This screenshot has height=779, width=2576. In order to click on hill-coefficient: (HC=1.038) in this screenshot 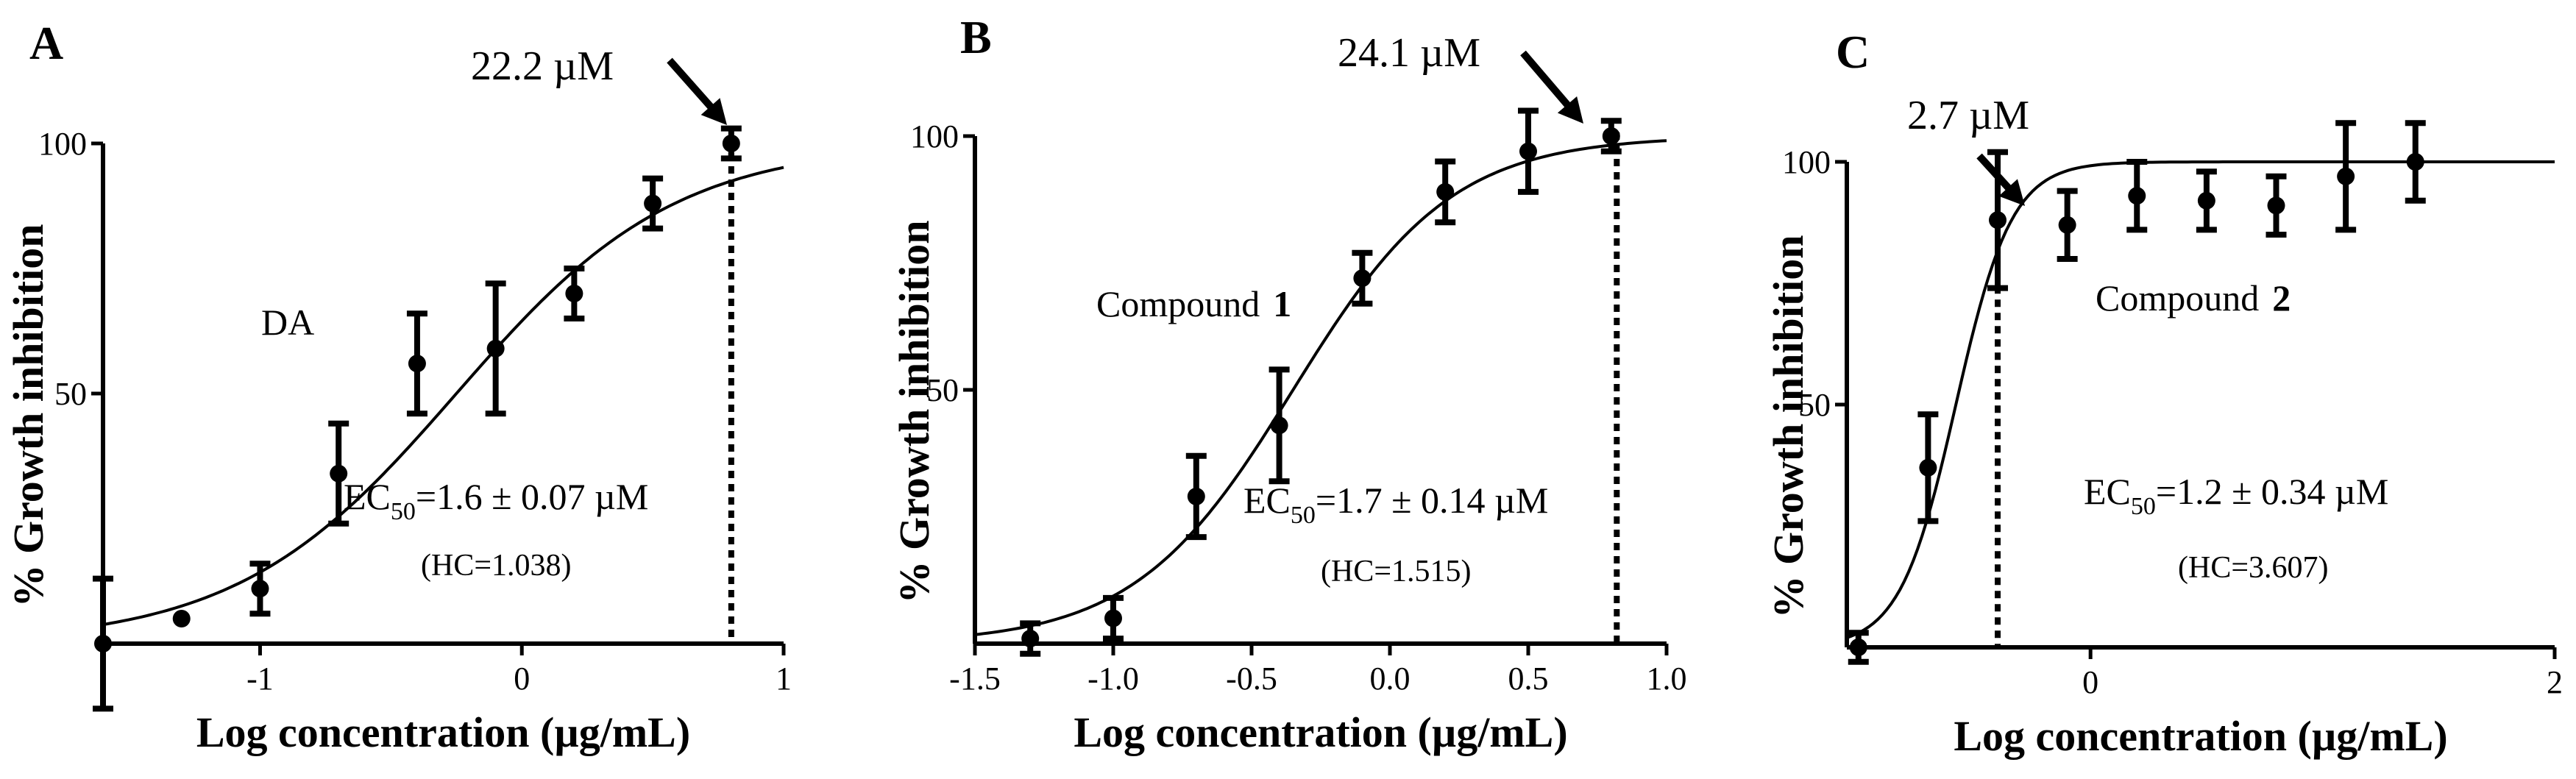, I will do `click(496, 566)`.